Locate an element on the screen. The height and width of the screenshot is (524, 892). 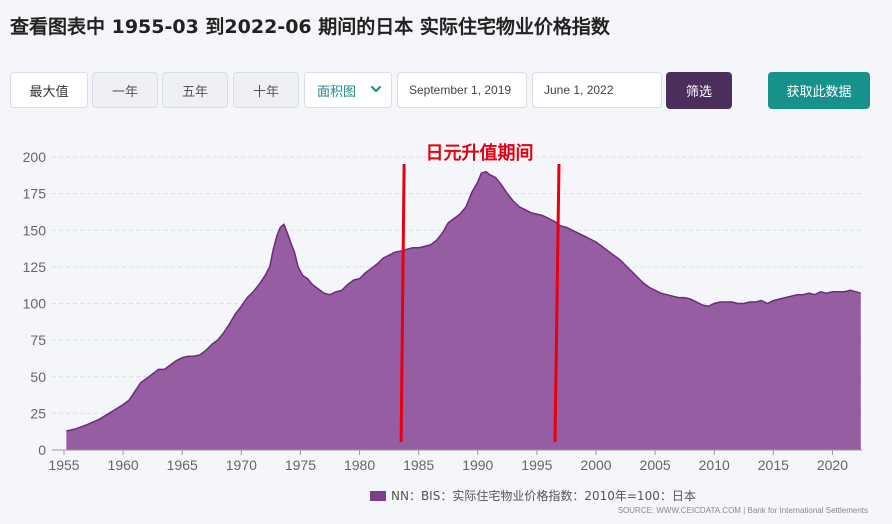
chart-type-select: 面积图 is located at coordinates (348, 90).